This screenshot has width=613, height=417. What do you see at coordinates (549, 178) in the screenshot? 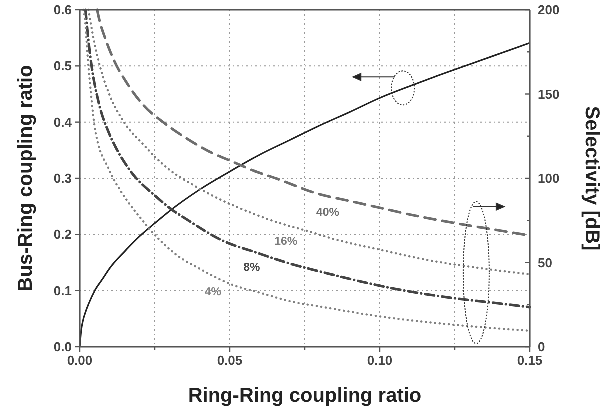
I see `y2-tick-label: 100` at bounding box center [549, 178].